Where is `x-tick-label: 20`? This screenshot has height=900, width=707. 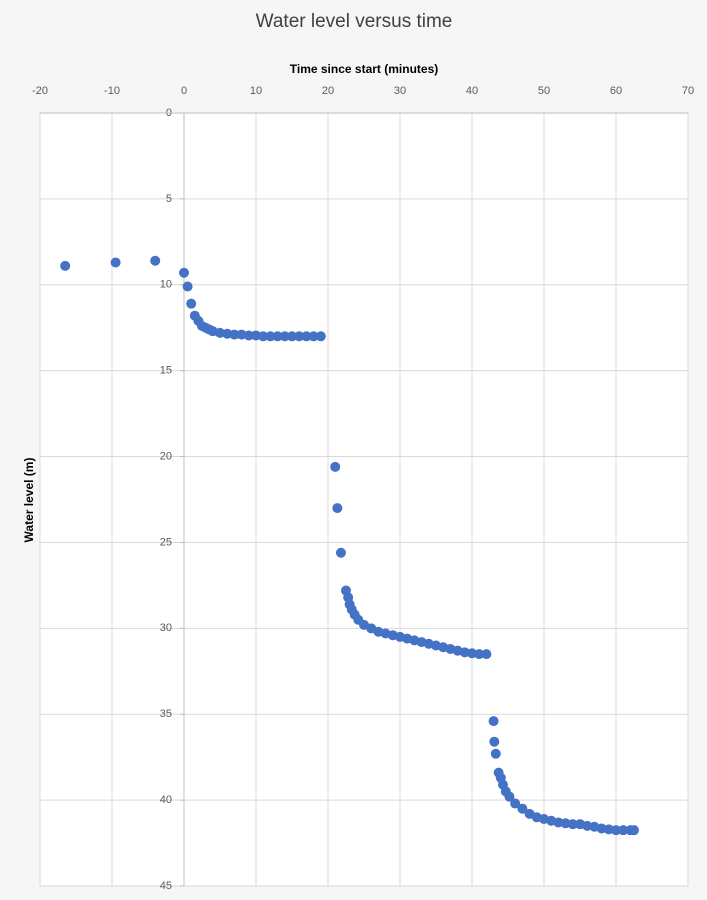 x-tick-label: 20 is located at coordinates (328, 91).